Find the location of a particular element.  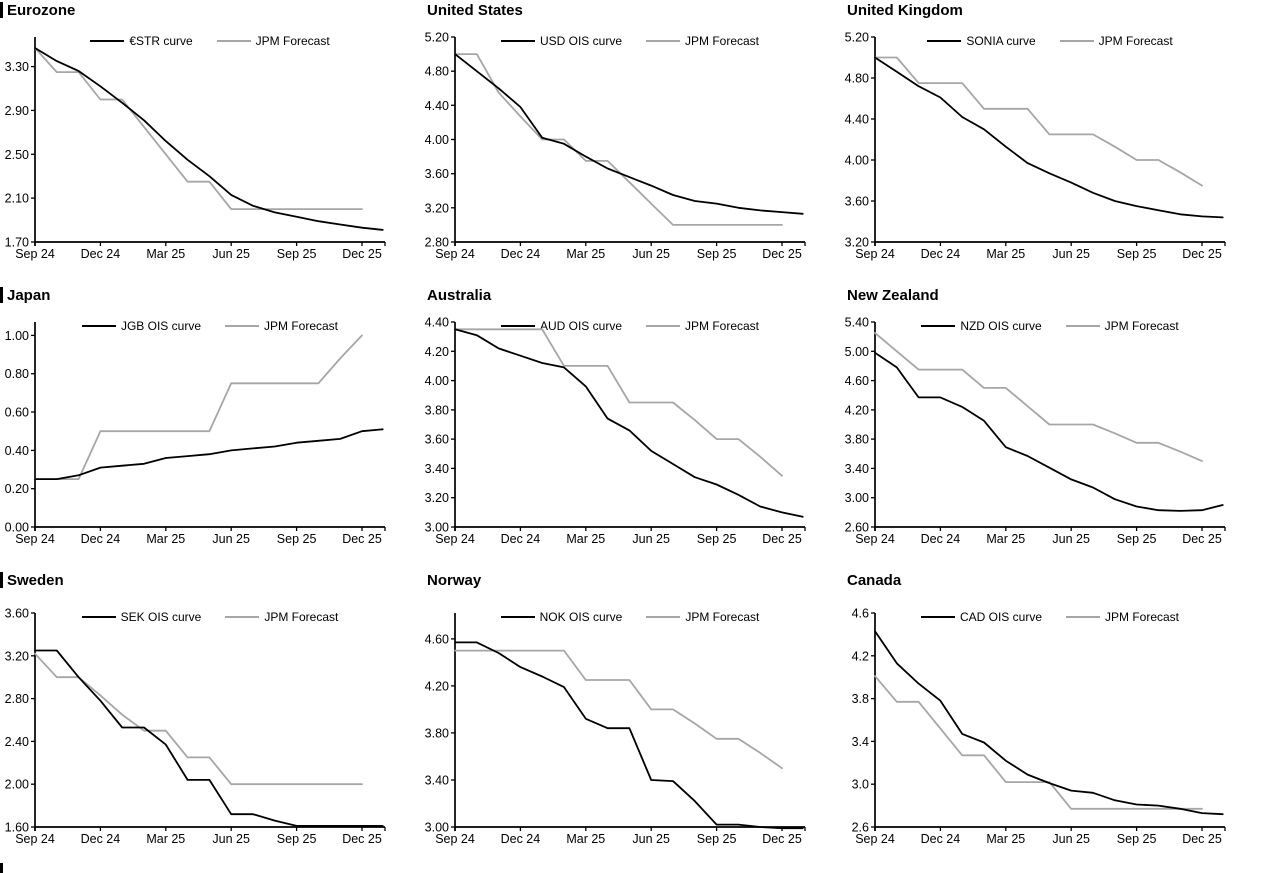

y-tick-label: 5.40 is located at coordinates (857, 323).